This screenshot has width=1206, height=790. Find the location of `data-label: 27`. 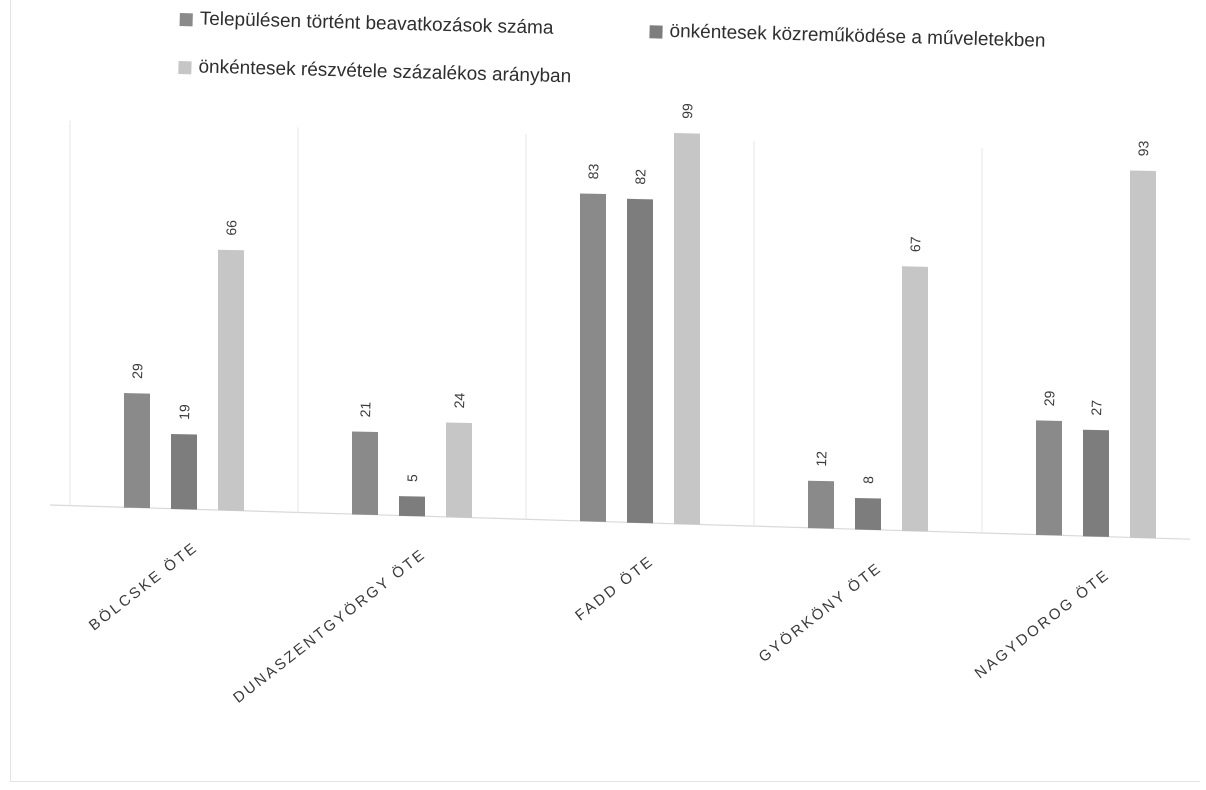

data-label: 27 is located at coordinates (1096, 407).